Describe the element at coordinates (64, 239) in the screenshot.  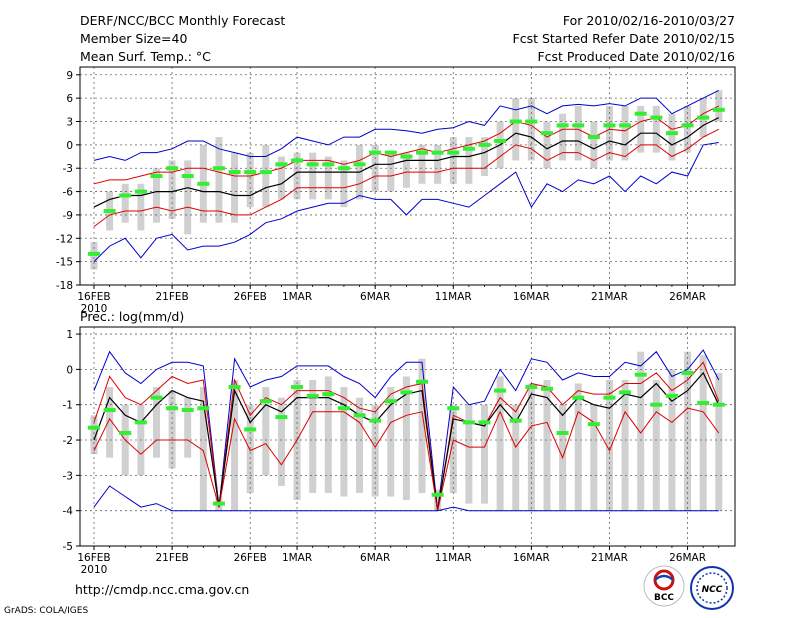
I see `y-tick-label: -12` at that location.